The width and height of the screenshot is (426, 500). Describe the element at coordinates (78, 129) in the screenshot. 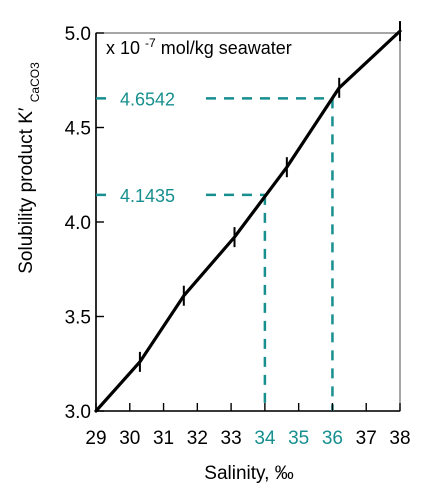

I see `y-tick-label: 4.5` at that location.